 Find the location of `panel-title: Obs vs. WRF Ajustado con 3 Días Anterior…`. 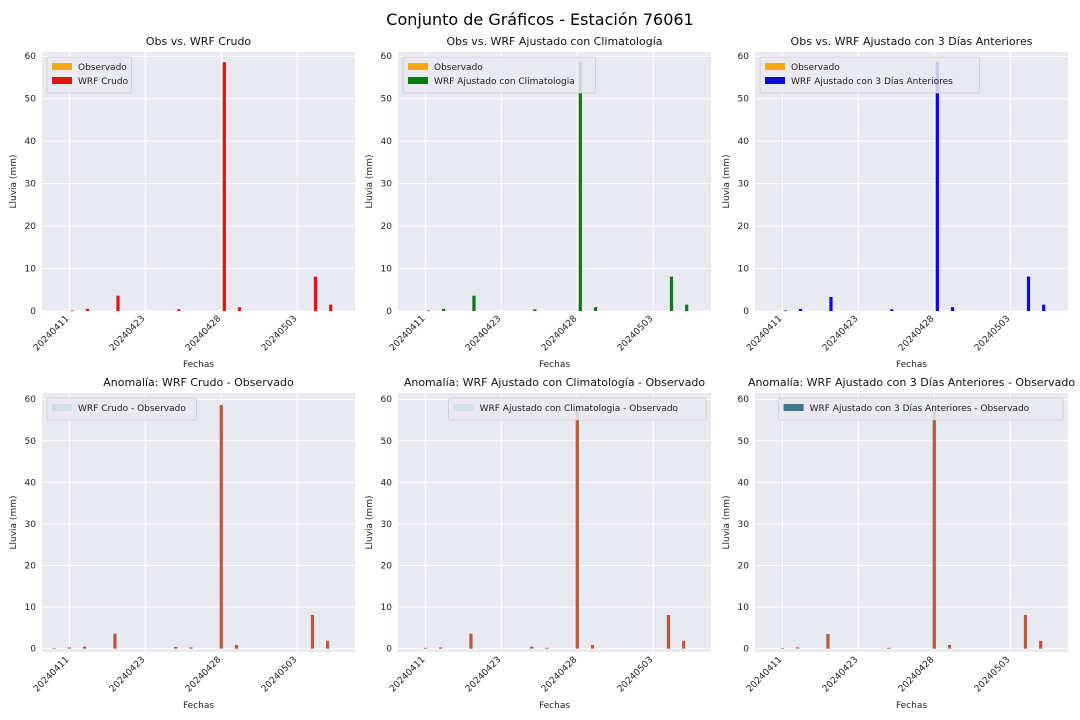

panel-title: Obs vs. WRF Ajustado con 3 Días Anterior… is located at coordinates (912, 41).